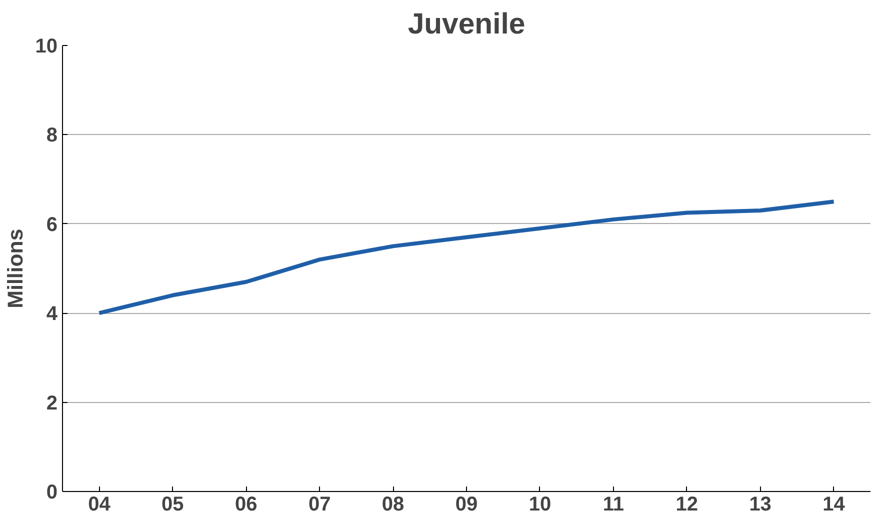 This screenshot has height=513, width=890. I want to click on y-tick-label: 0, so click(52, 493).